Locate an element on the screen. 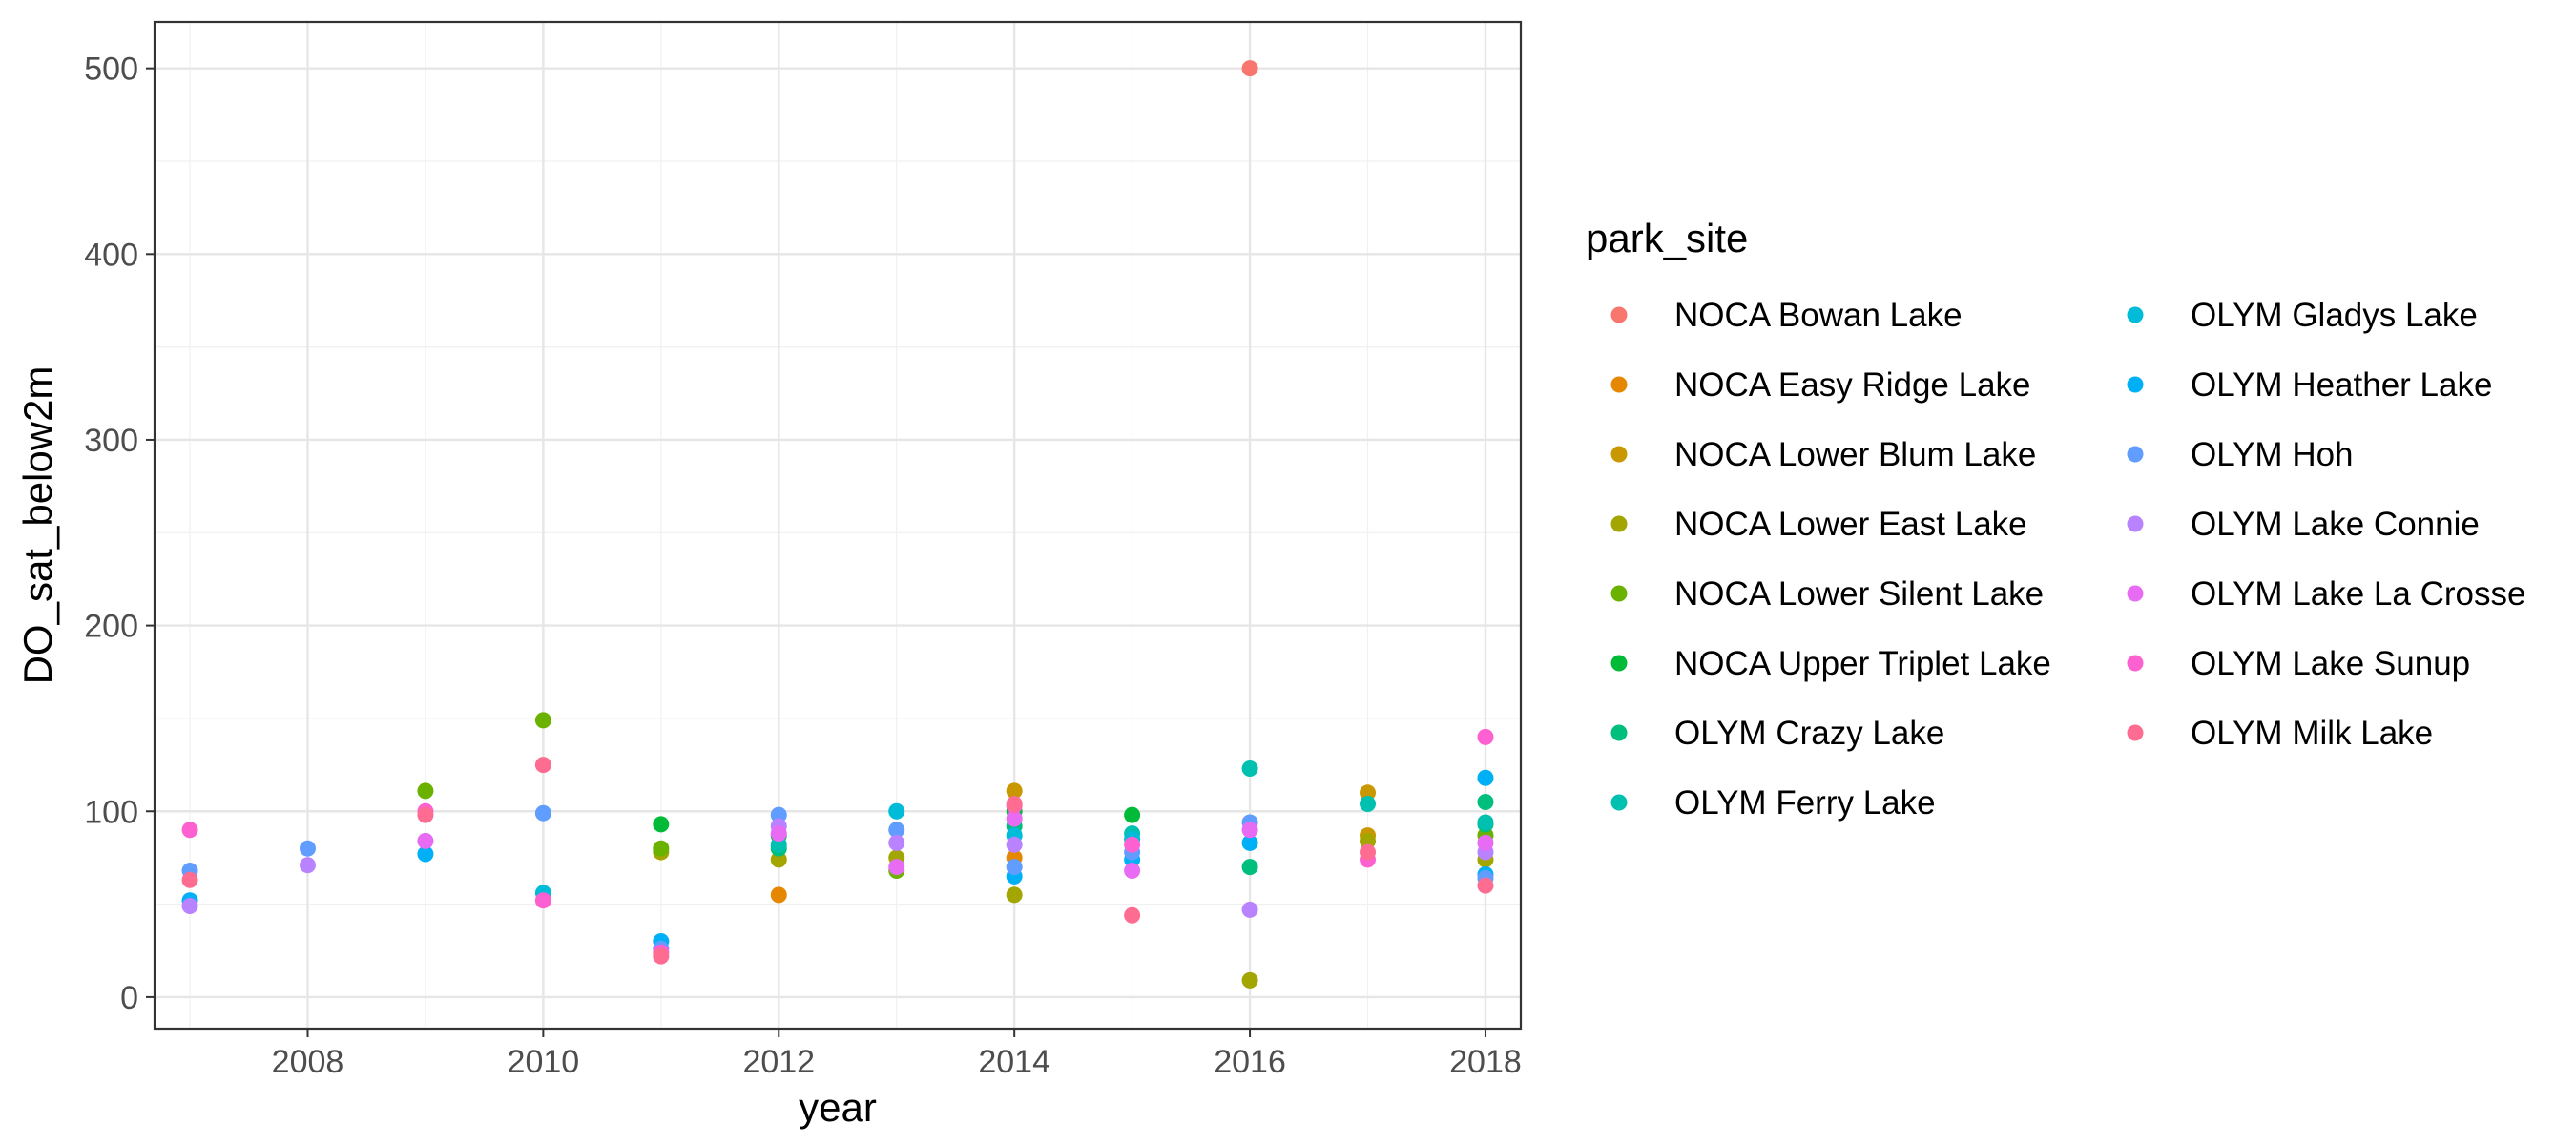 This screenshot has height=1145, width=2576. x-tick-label: 2018 is located at coordinates (1485, 1062).